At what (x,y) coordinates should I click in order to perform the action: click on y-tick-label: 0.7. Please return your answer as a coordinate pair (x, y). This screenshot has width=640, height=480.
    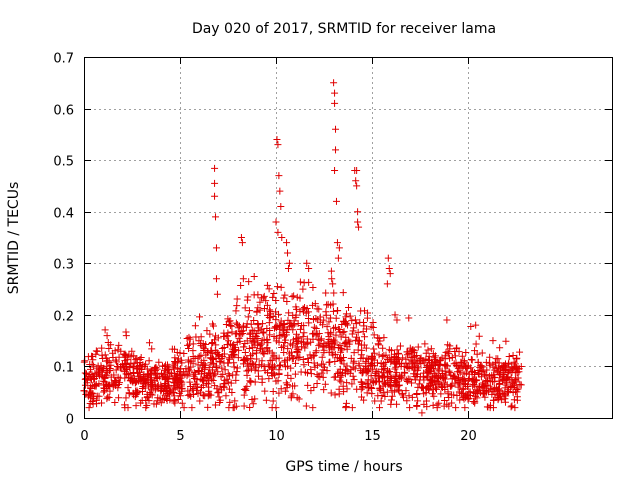
    Looking at the image, I should click on (63, 59).